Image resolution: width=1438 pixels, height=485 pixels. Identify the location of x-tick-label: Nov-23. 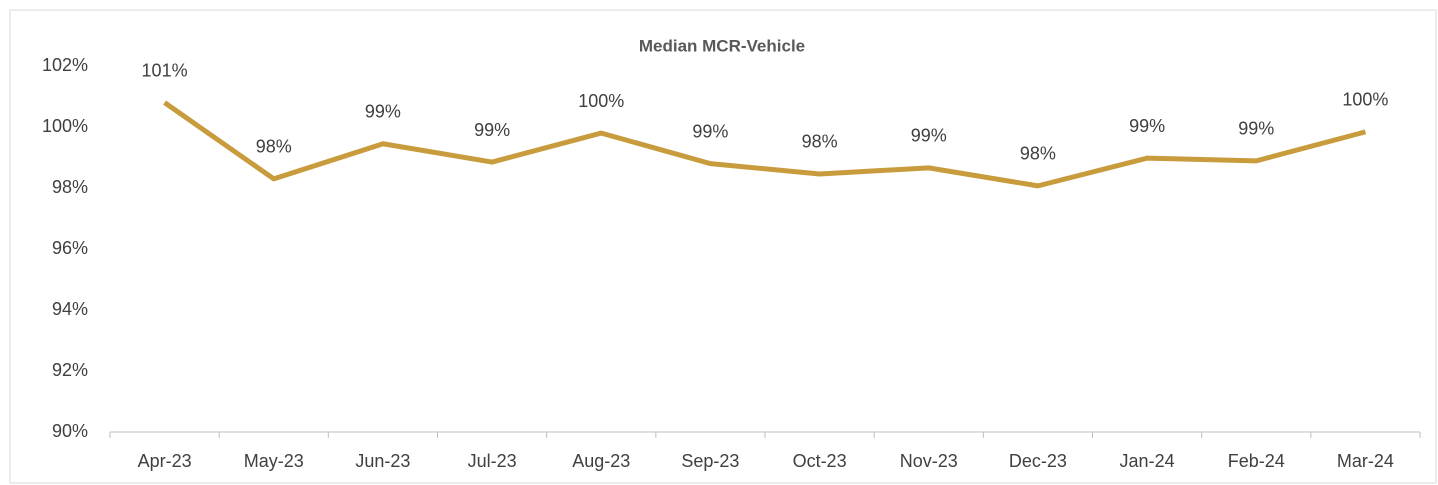
(929, 461).